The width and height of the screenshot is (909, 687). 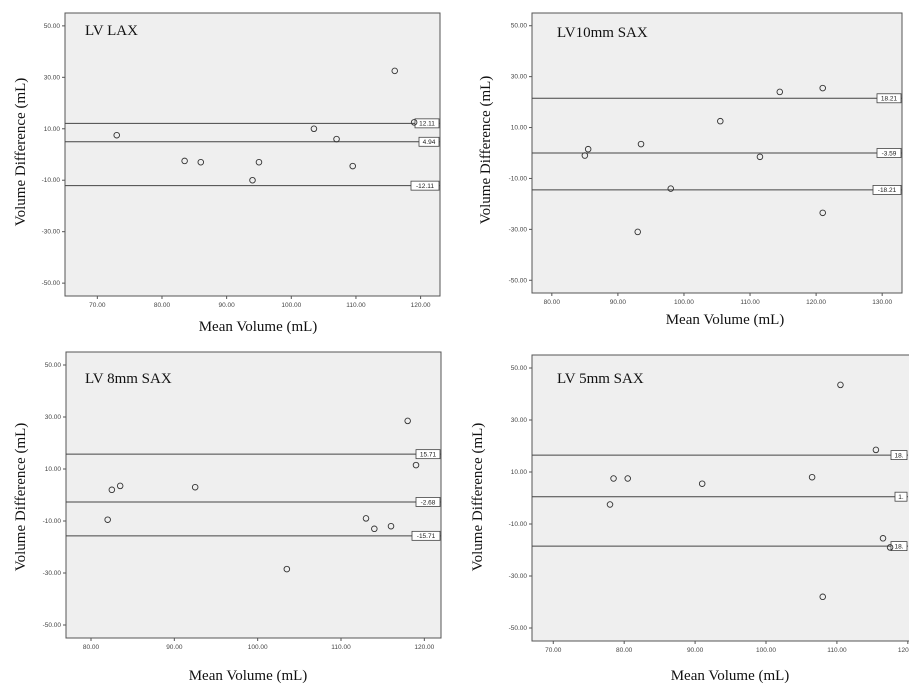 I want to click on reference-label: -18.21, so click(x=887, y=190).